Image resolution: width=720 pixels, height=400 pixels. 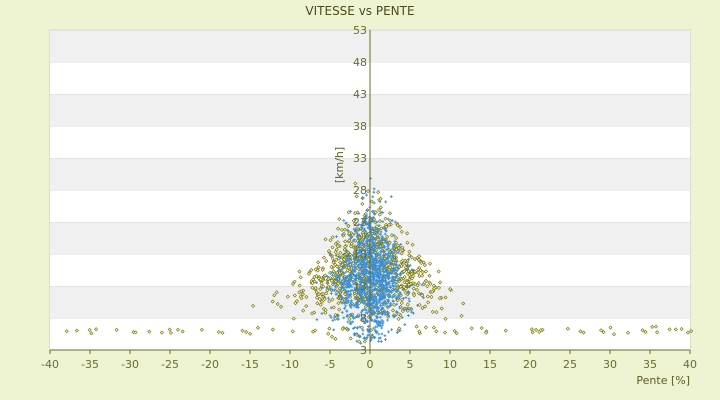 I want to click on y-tick-label: 13, so click(x=360, y=286).